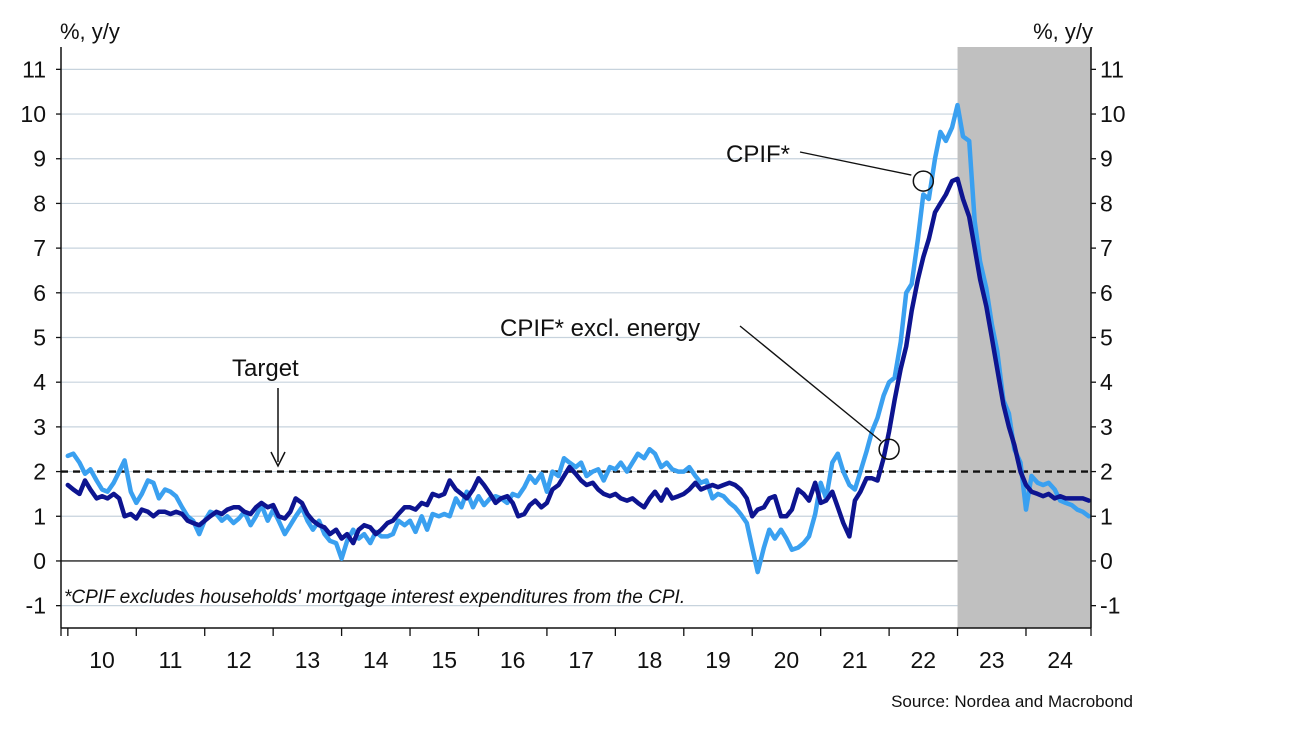 Image resolution: width=1300 pixels, height=731 pixels. I want to click on cpif-excl-energy-leader-line, so click(810, 383).